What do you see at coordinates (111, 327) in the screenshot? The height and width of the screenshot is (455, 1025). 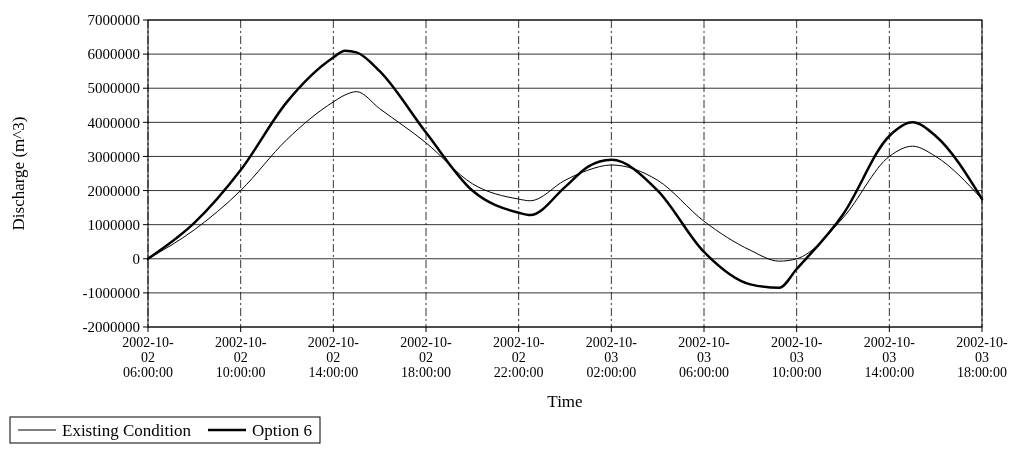 I see `y-tick-label: -2000000` at bounding box center [111, 327].